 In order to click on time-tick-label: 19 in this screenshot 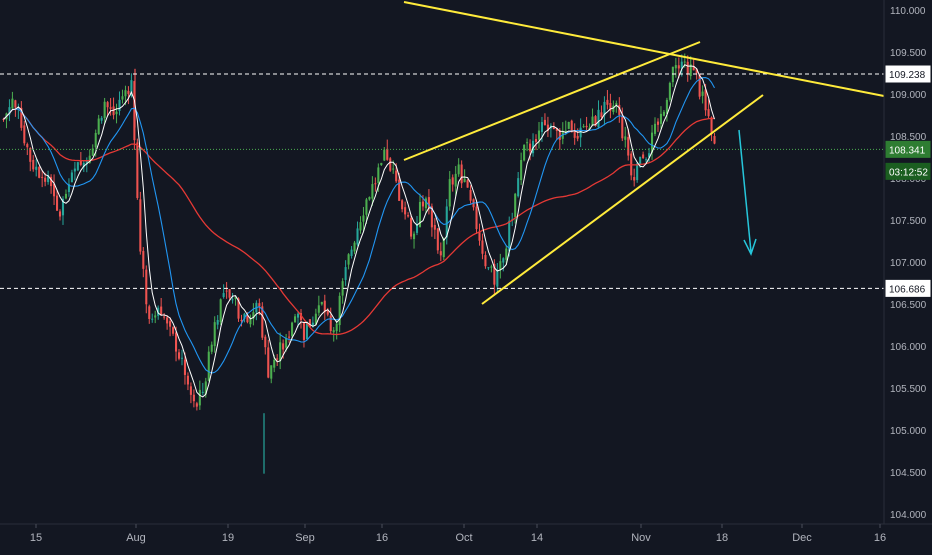, I will do `click(228, 538)`.